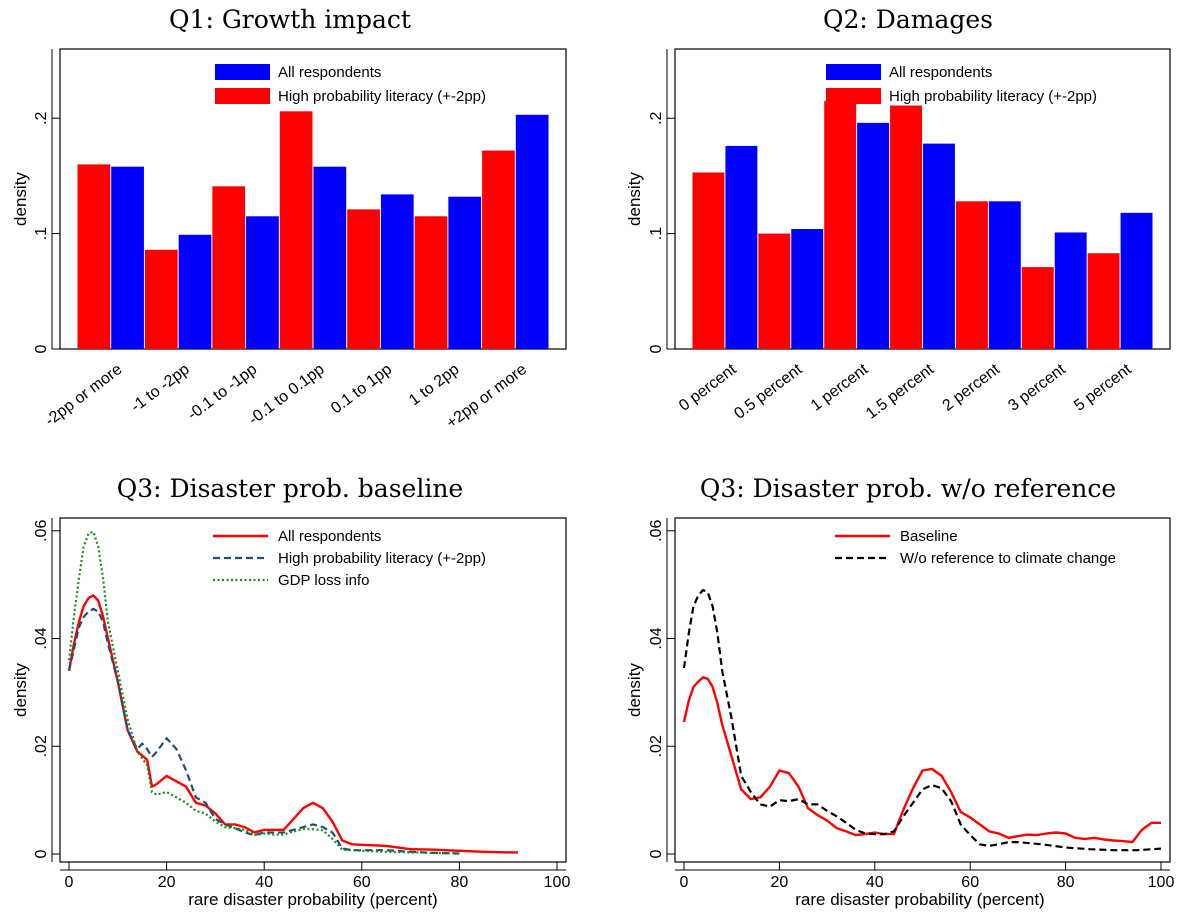 This screenshot has height=913, width=1184. What do you see at coordinates (69, 882) in the screenshot?
I see `x-tick-label: 0` at bounding box center [69, 882].